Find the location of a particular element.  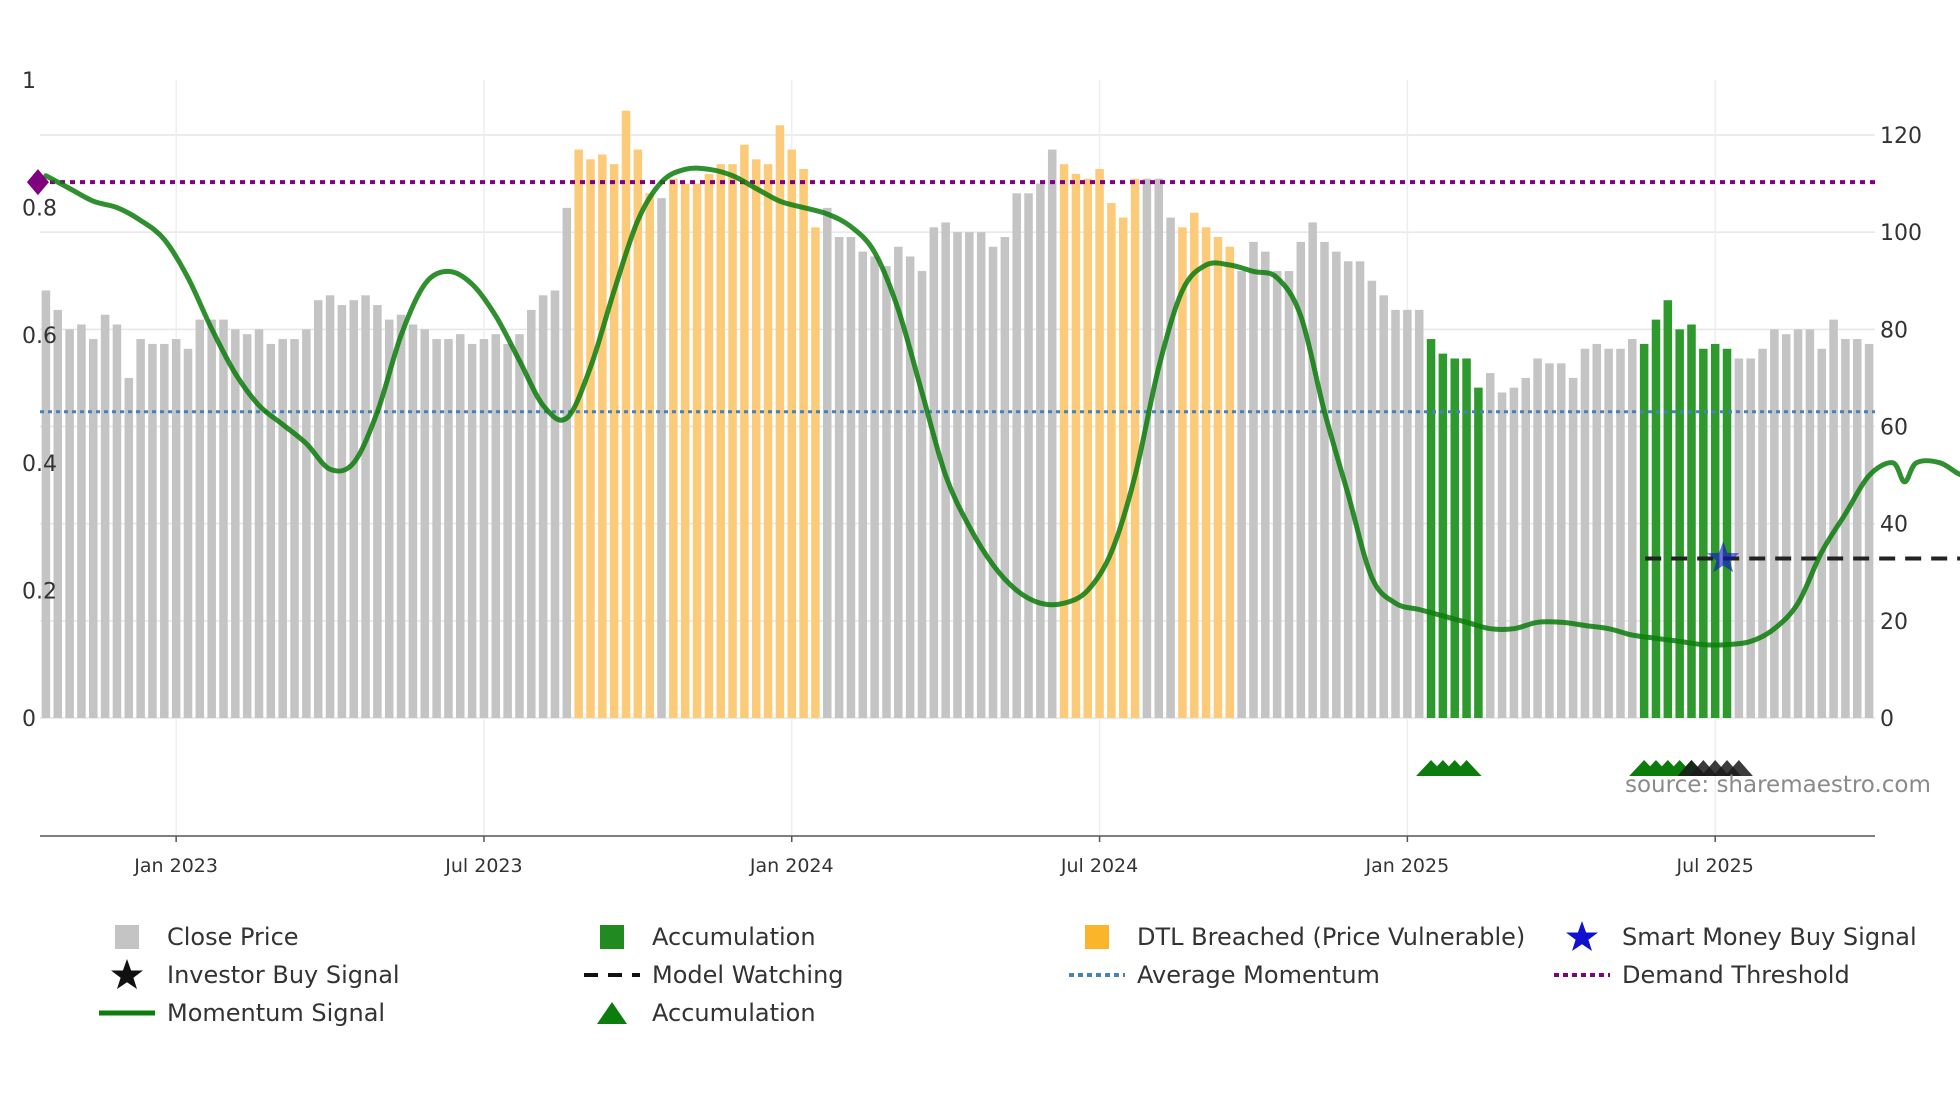

legend-label: Accumulation is located at coordinates (734, 1013).